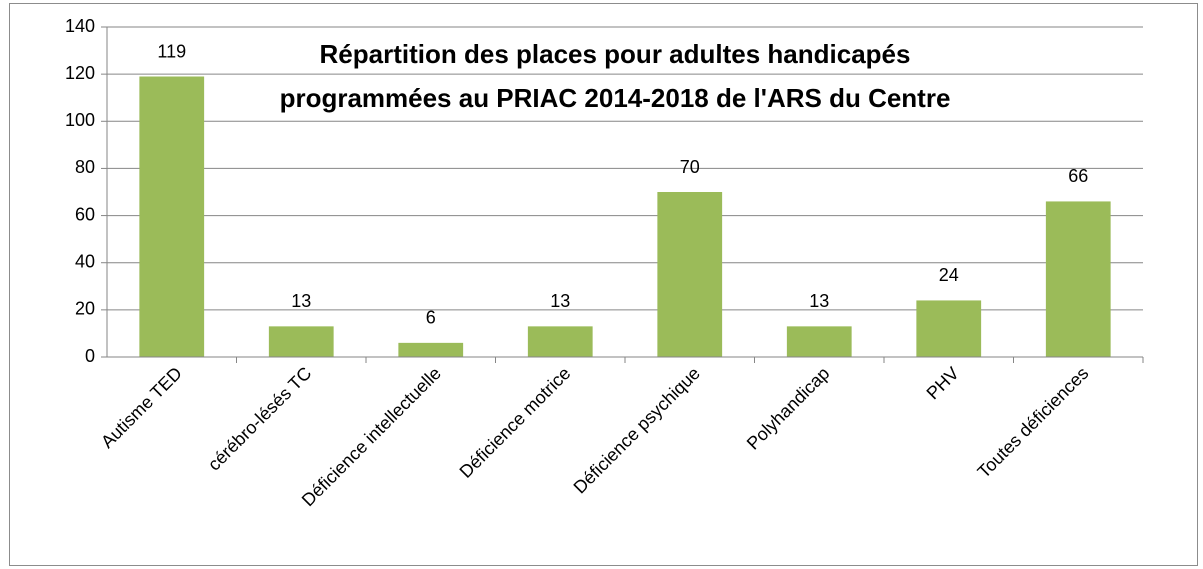 This screenshot has width=1203, height=569. What do you see at coordinates (85, 261) in the screenshot?
I see `y-tick-label: 40` at bounding box center [85, 261].